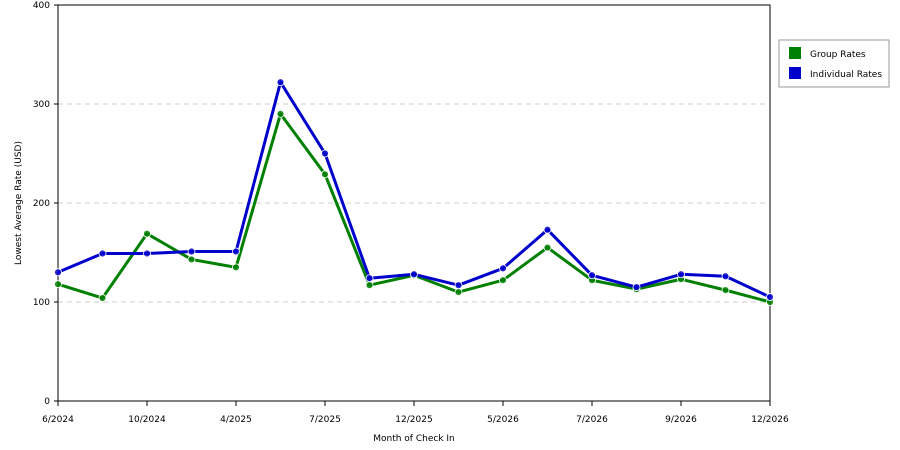  Describe the element at coordinates (236, 420) in the screenshot. I see `x-tick-label: 4/2025` at that location.